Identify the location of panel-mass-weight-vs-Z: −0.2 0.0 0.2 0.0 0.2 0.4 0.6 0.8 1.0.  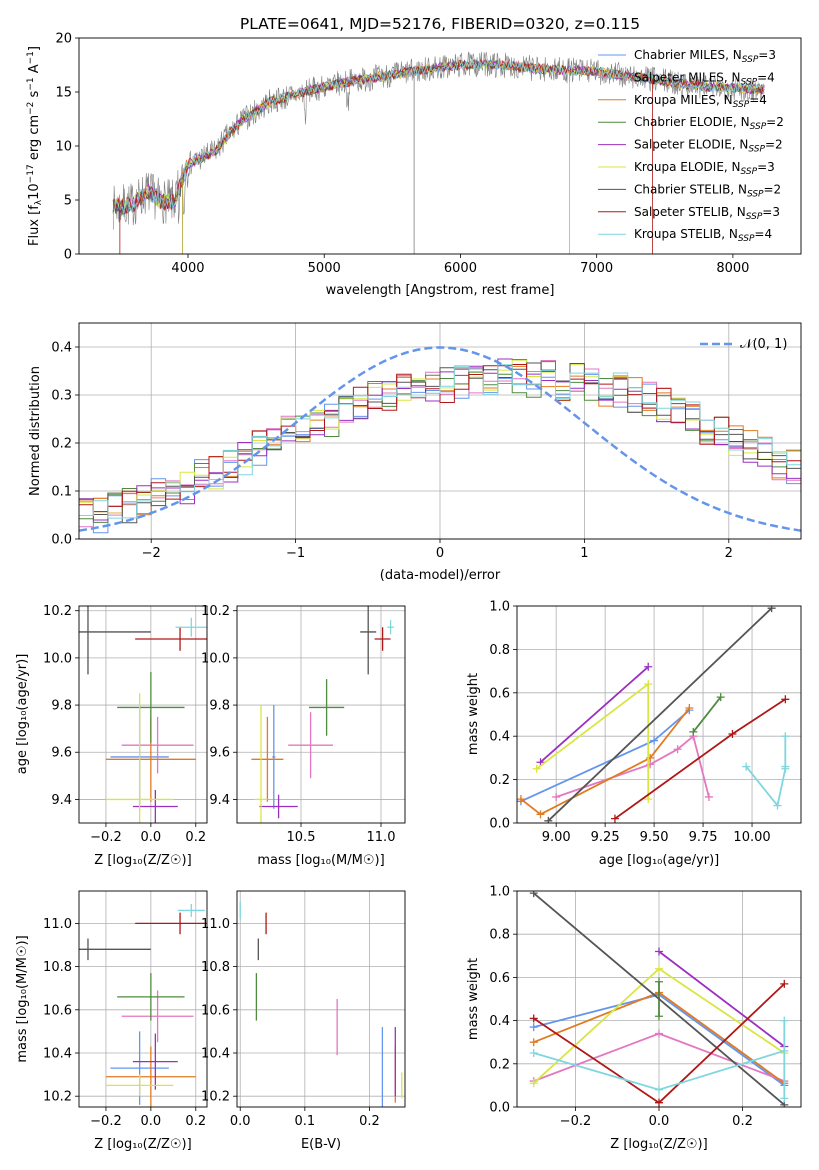
(645, 1007).